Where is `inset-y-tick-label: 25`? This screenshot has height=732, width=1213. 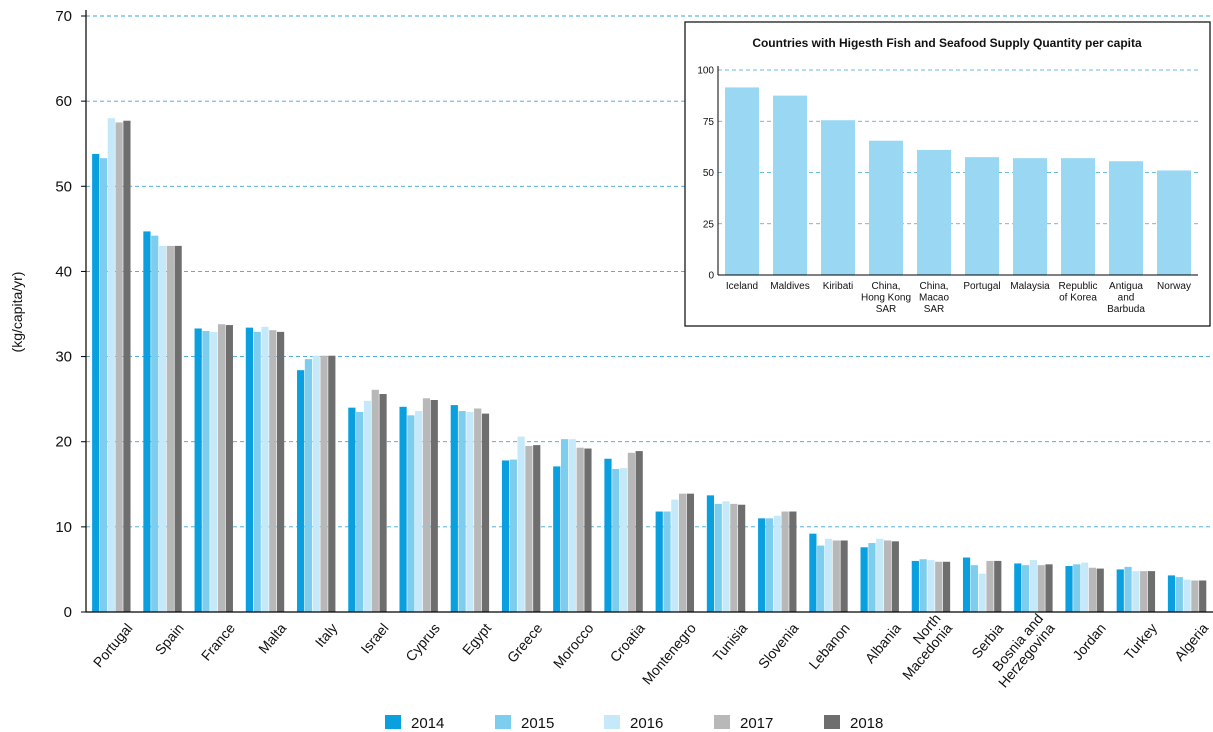
inset-y-tick-label: 25 is located at coordinates (709, 224).